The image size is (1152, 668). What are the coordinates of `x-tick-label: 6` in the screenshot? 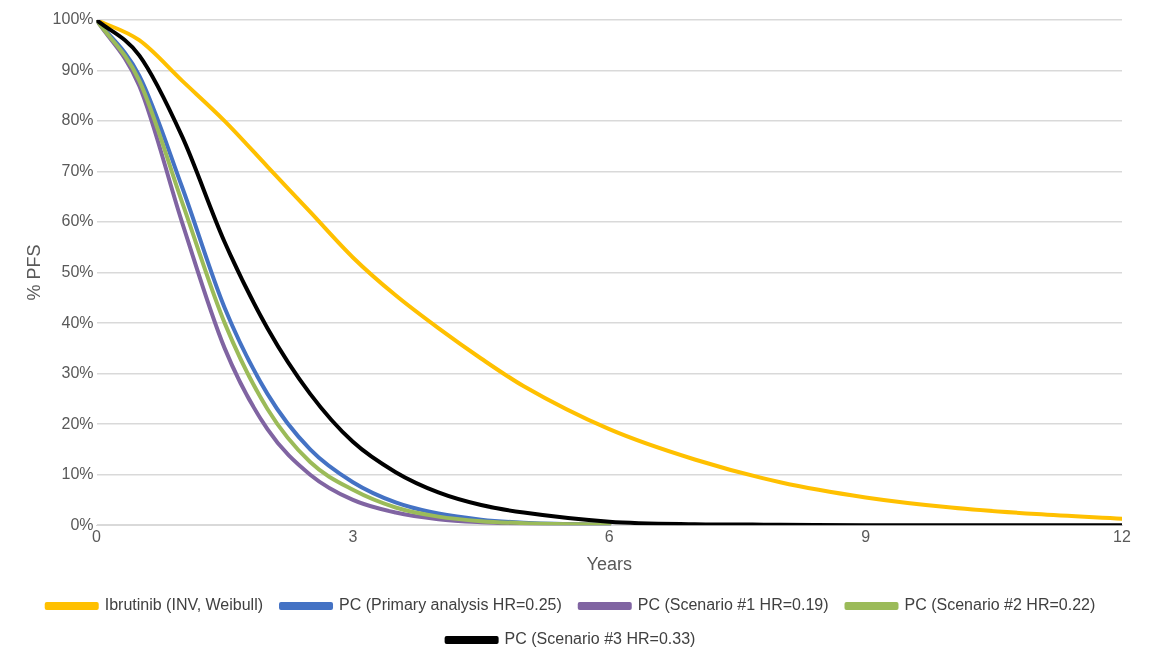 It's located at (609, 537).